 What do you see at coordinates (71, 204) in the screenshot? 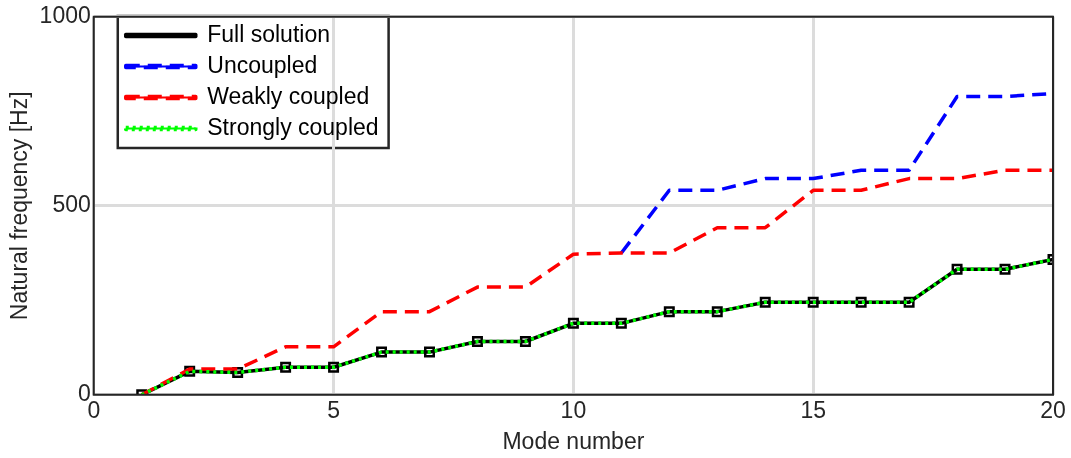
I see `y-tick-label: 500` at bounding box center [71, 204].